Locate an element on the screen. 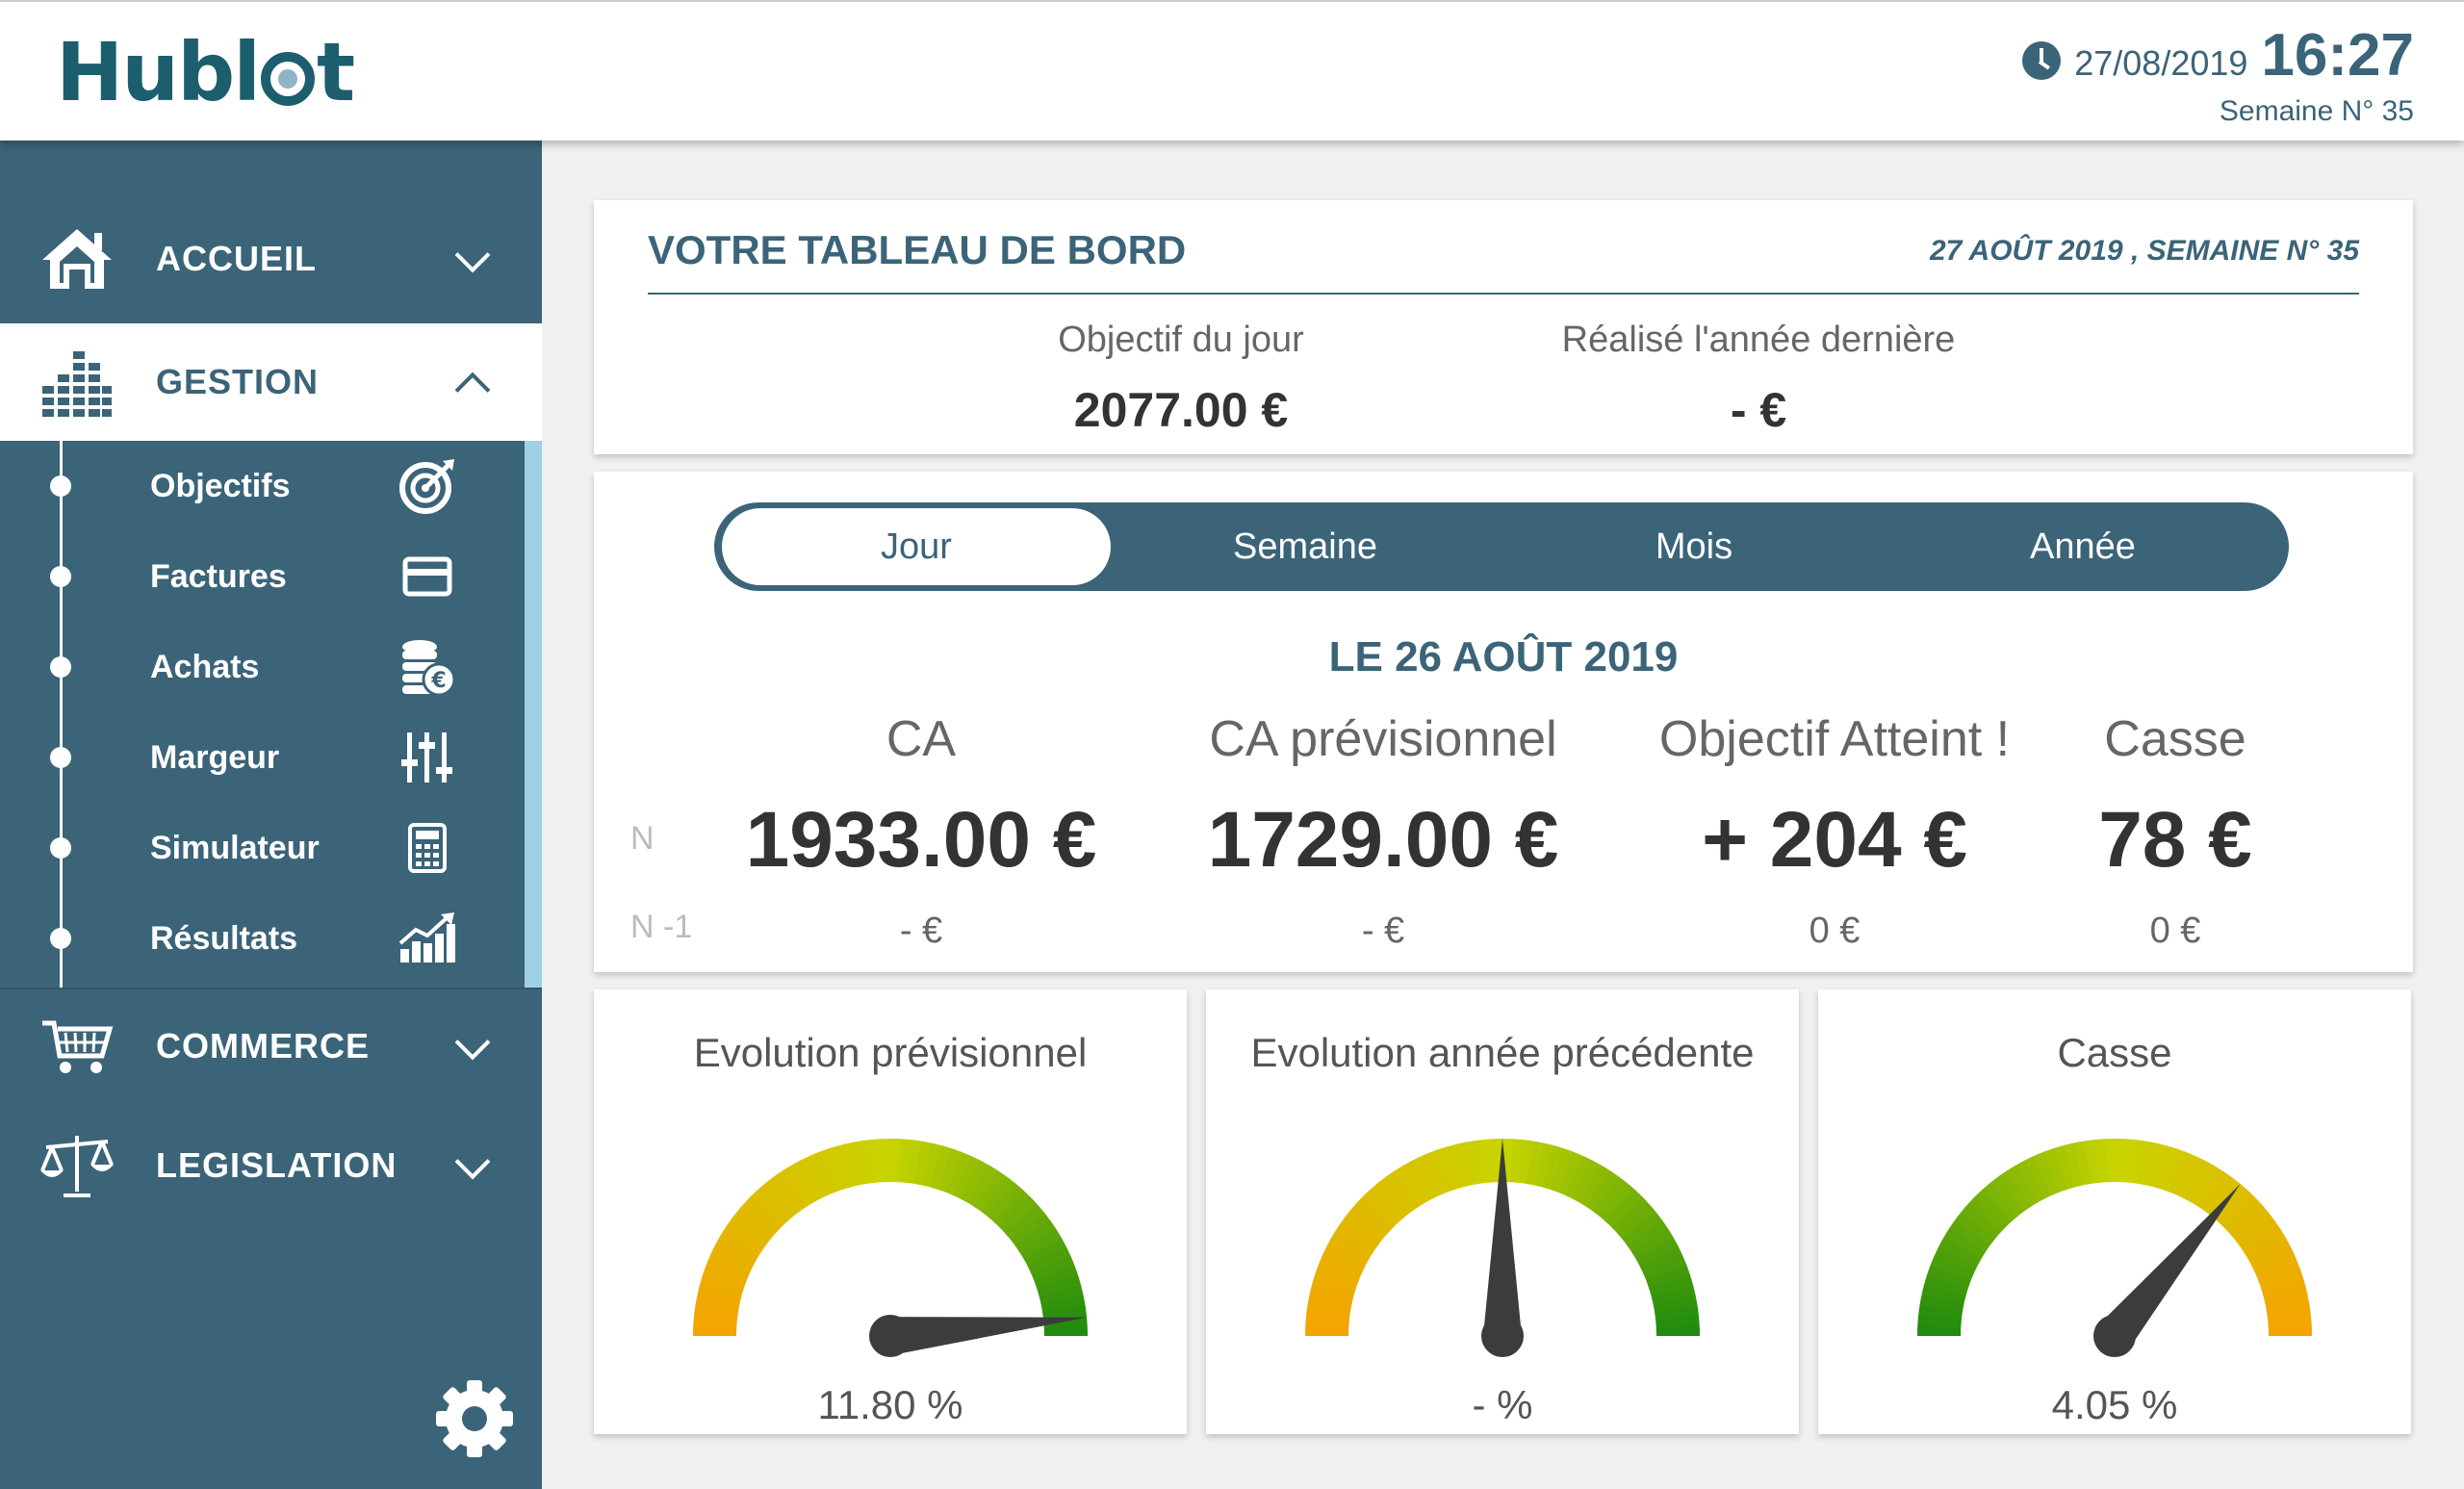  submenu-item-label: Résultats is located at coordinates (224, 938).